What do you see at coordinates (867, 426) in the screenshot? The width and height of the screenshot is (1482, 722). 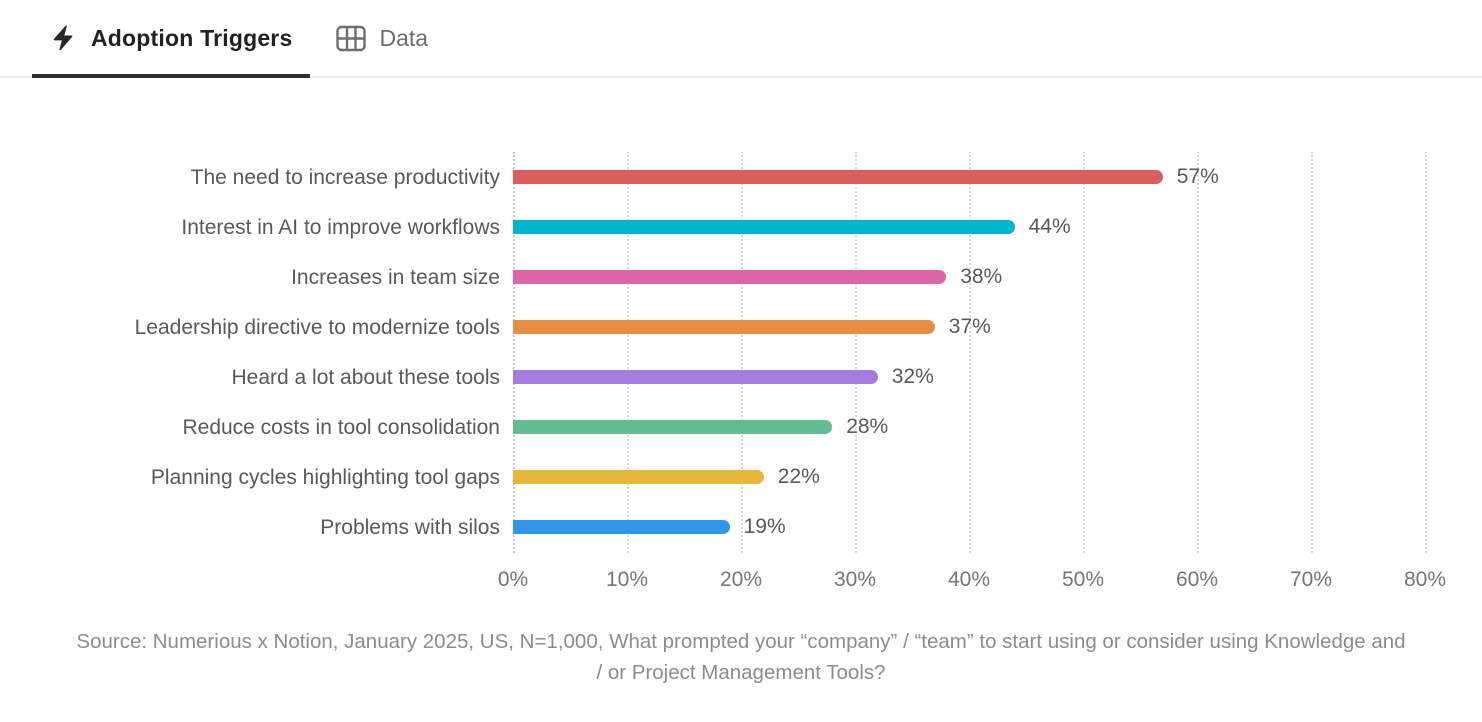 I see `bar-value-label: 28%` at bounding box center [867, 426].